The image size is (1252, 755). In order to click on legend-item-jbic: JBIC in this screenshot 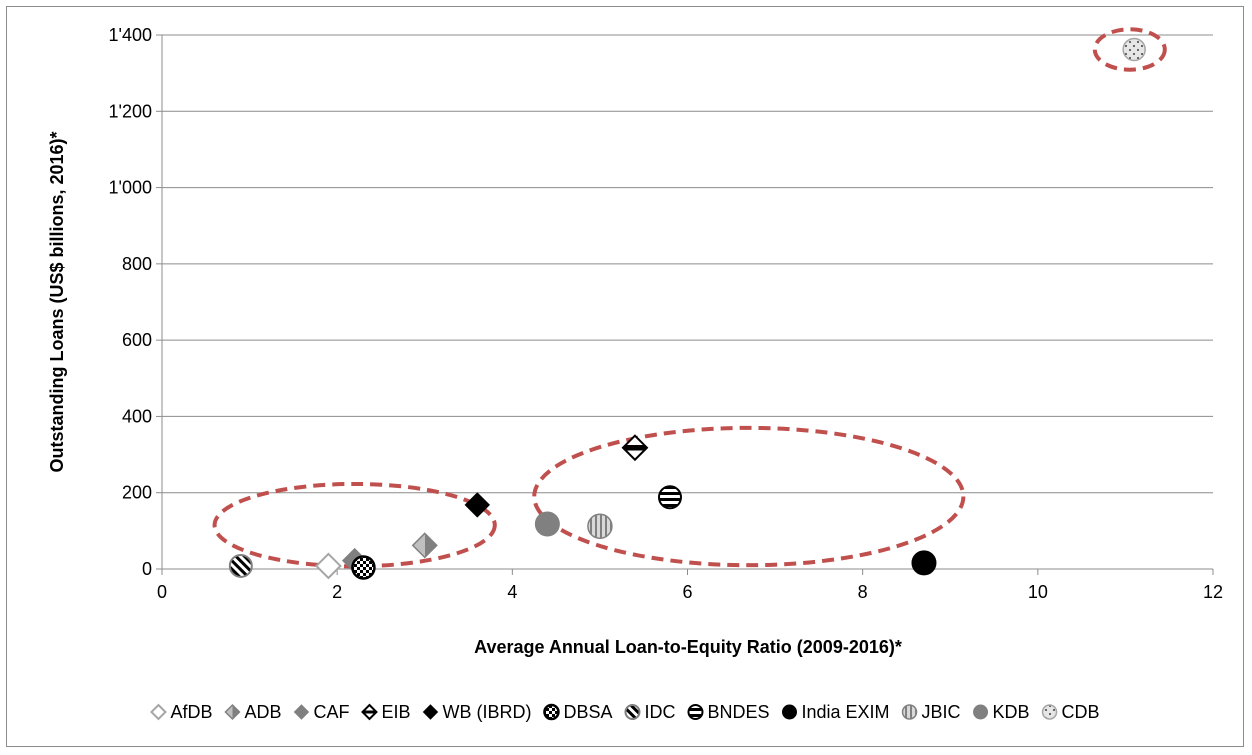, I will do `click(931, 712)`.